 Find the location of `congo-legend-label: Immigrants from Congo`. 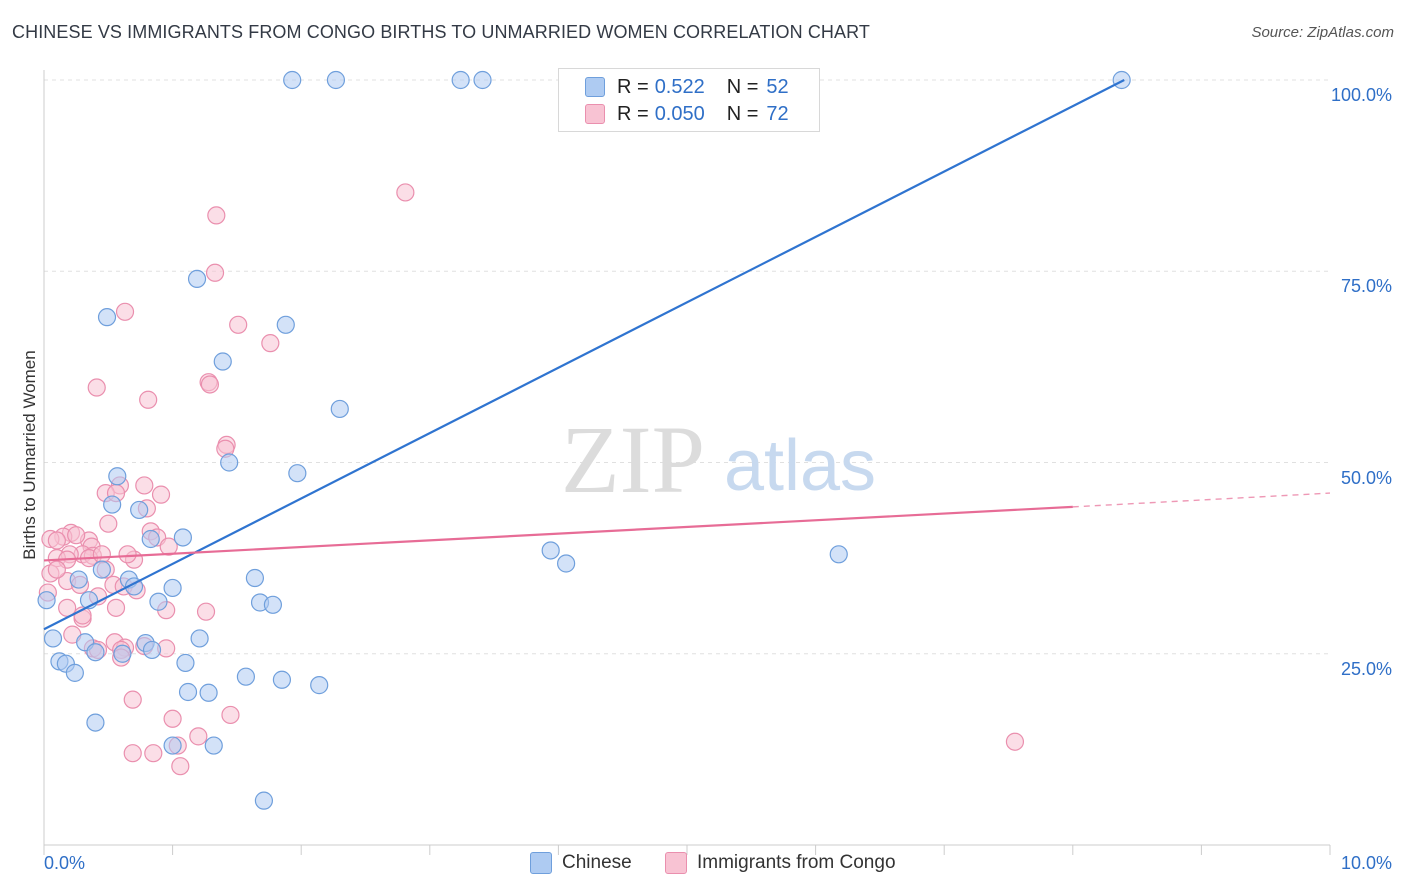

congo-legend-label: Immigrants from Congo is located at coordinates (796, 862).